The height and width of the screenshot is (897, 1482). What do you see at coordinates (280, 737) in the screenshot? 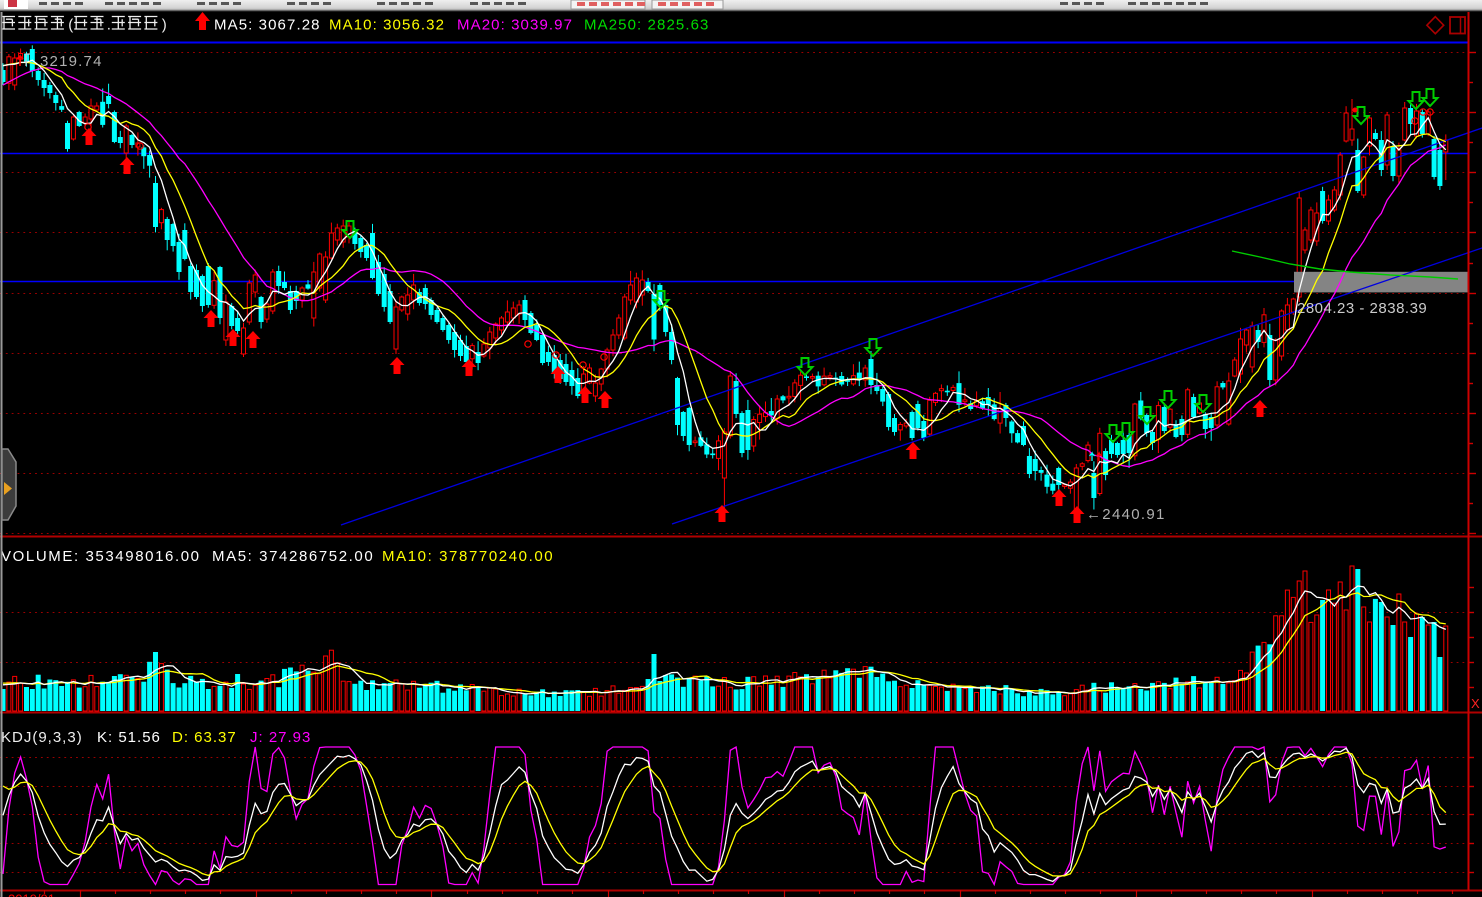
I see `svg-text: J: 27.93` at bounding box center [280, 737].